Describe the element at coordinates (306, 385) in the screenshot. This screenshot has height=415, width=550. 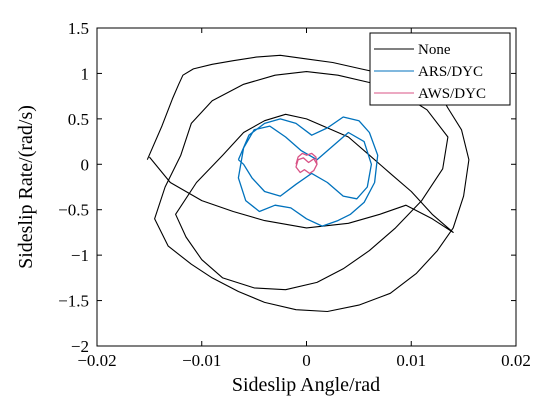
I see `x-axis-label: Sideslip Angle/rad` at that location.